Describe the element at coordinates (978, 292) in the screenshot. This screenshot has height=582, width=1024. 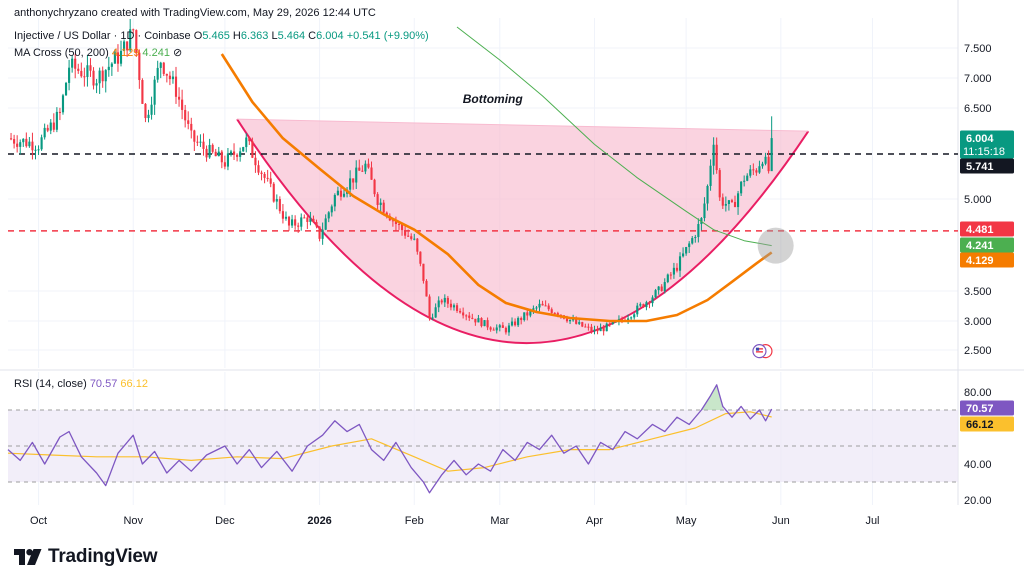
I see `price-tick-label: 3.500` at that location.